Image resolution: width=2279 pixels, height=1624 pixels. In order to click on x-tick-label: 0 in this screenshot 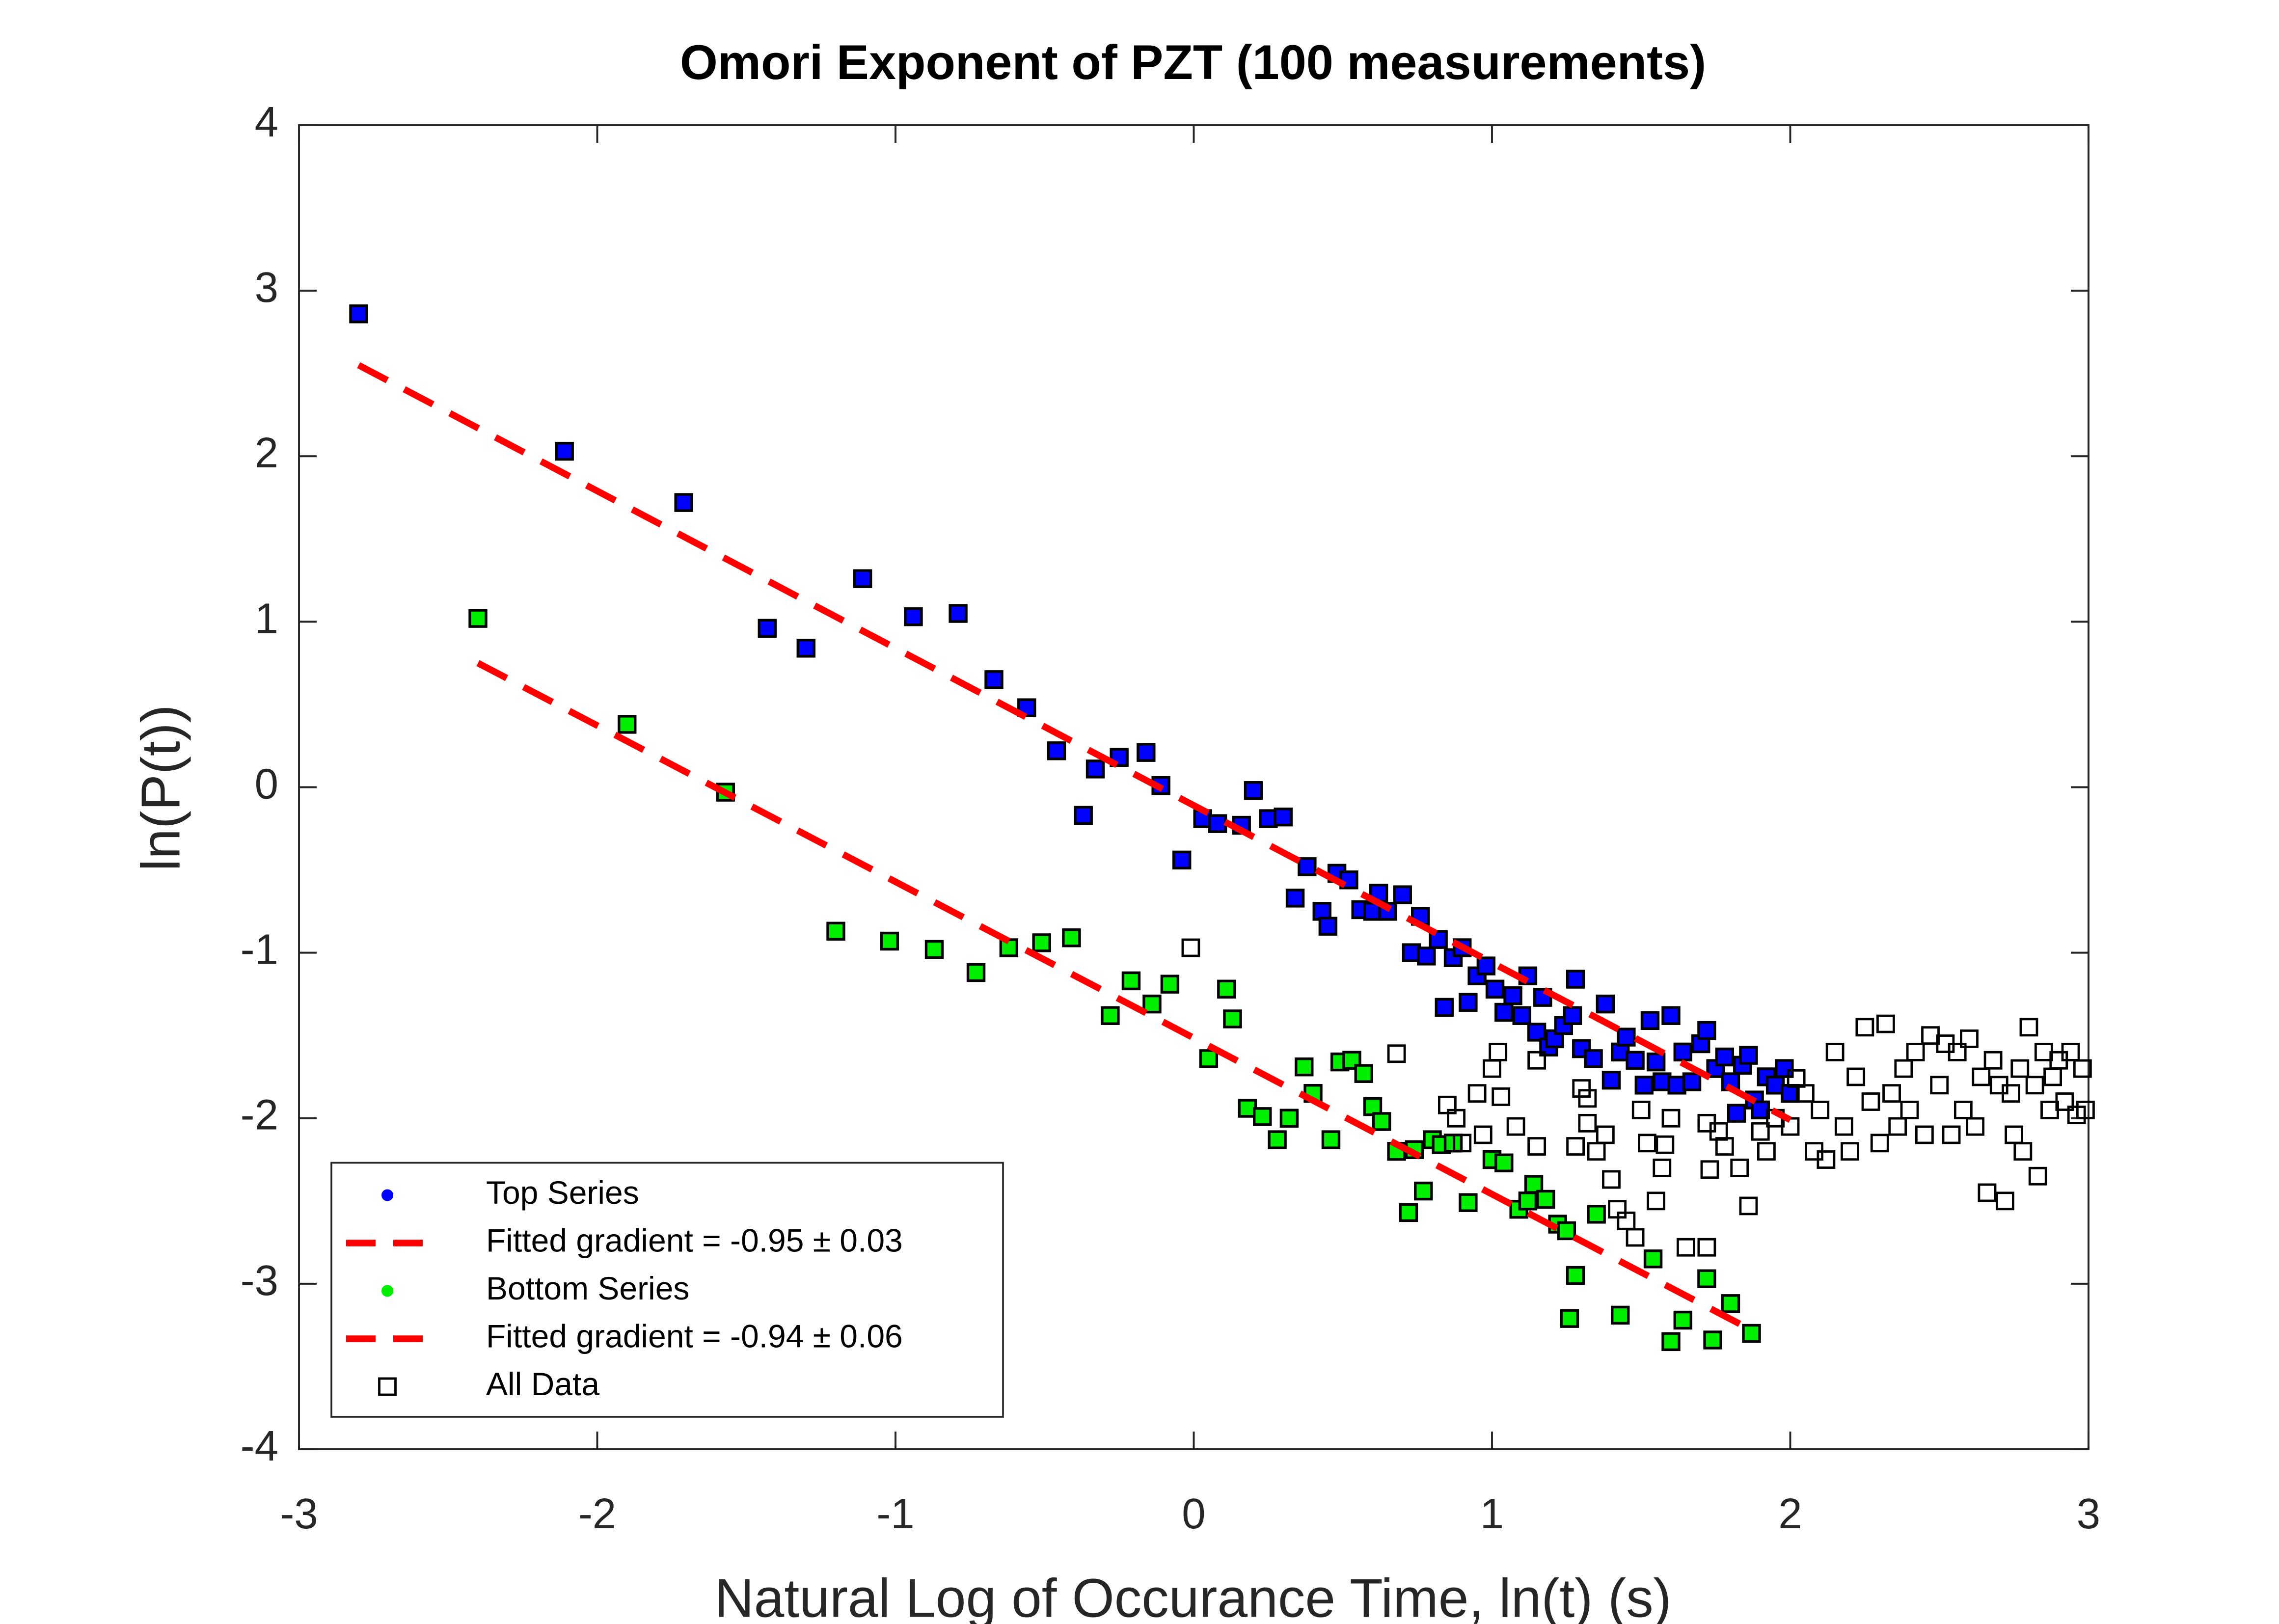, I will do `click(1193, 1514)`.